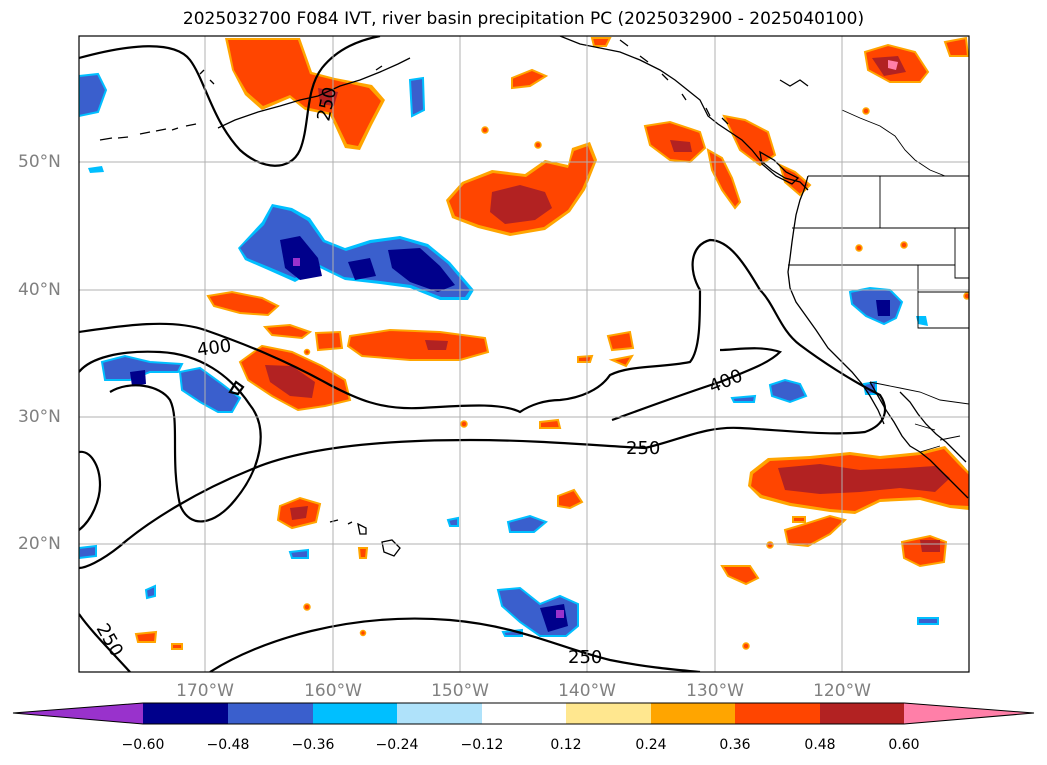 The height and width of the screenshot is (765, 1047). I want to click on mexico-state-borders, so click(937, 438).